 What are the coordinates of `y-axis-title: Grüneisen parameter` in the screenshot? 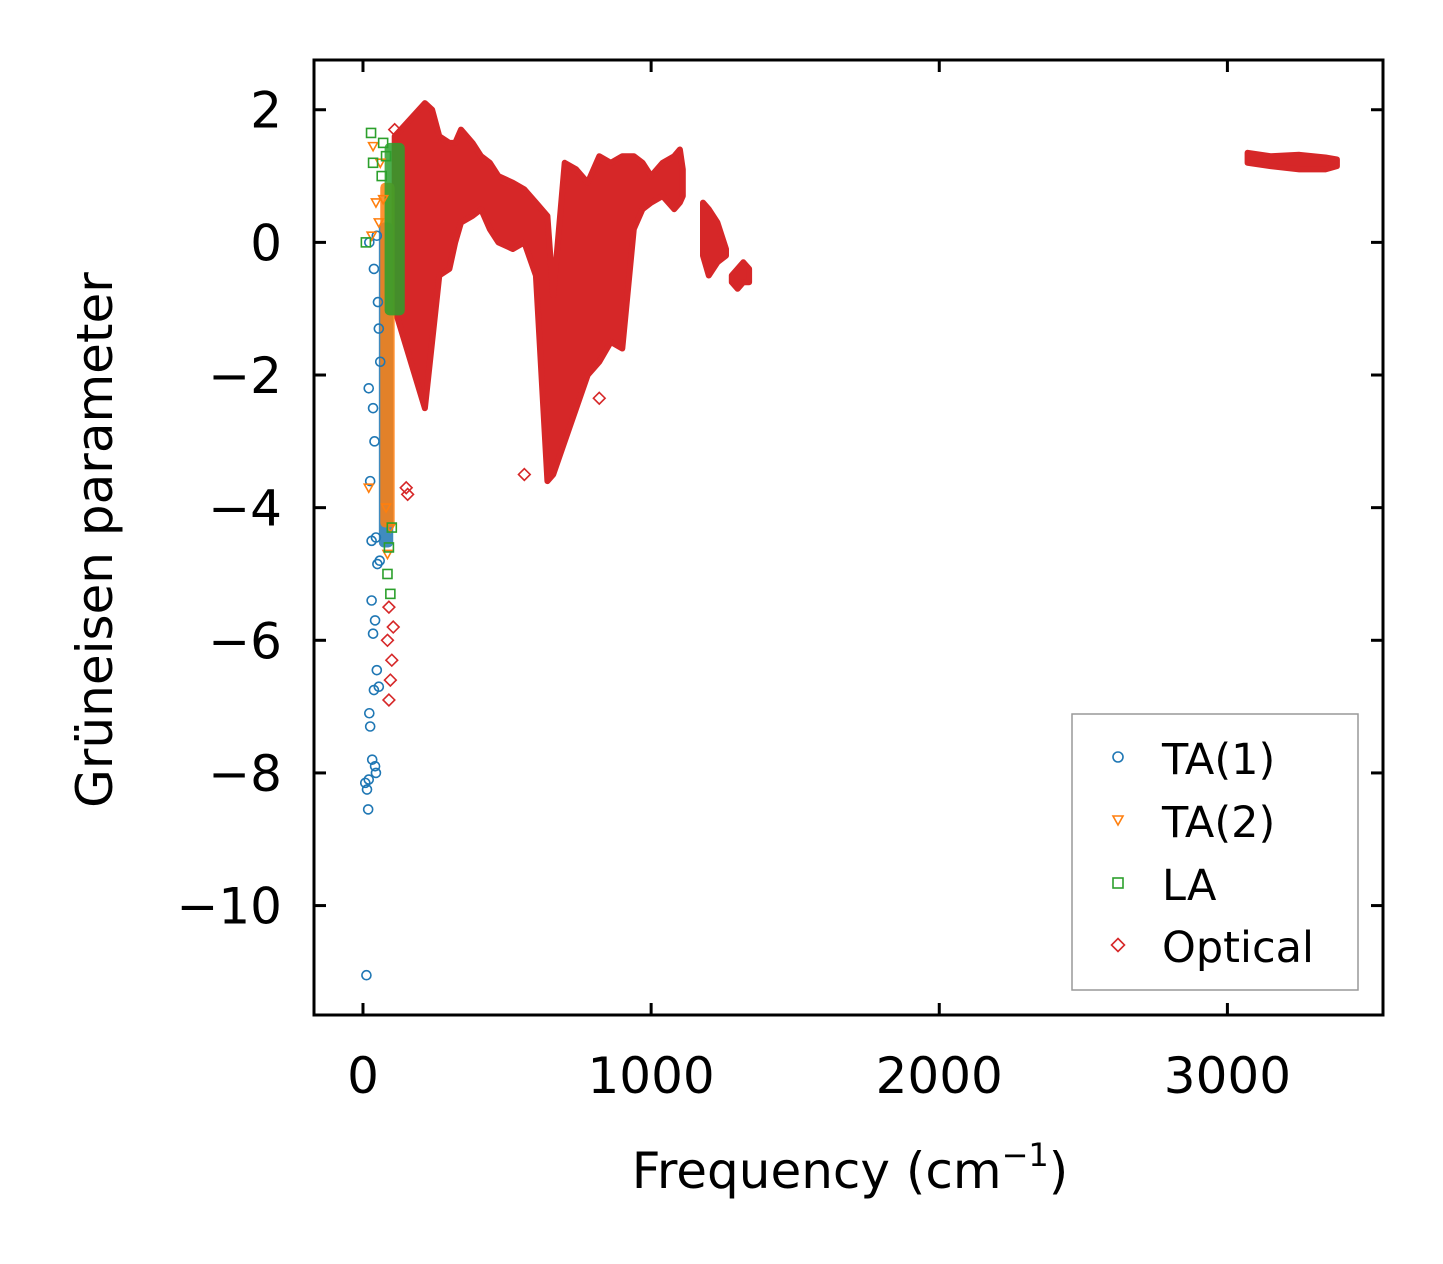 It's located at (95, 540).